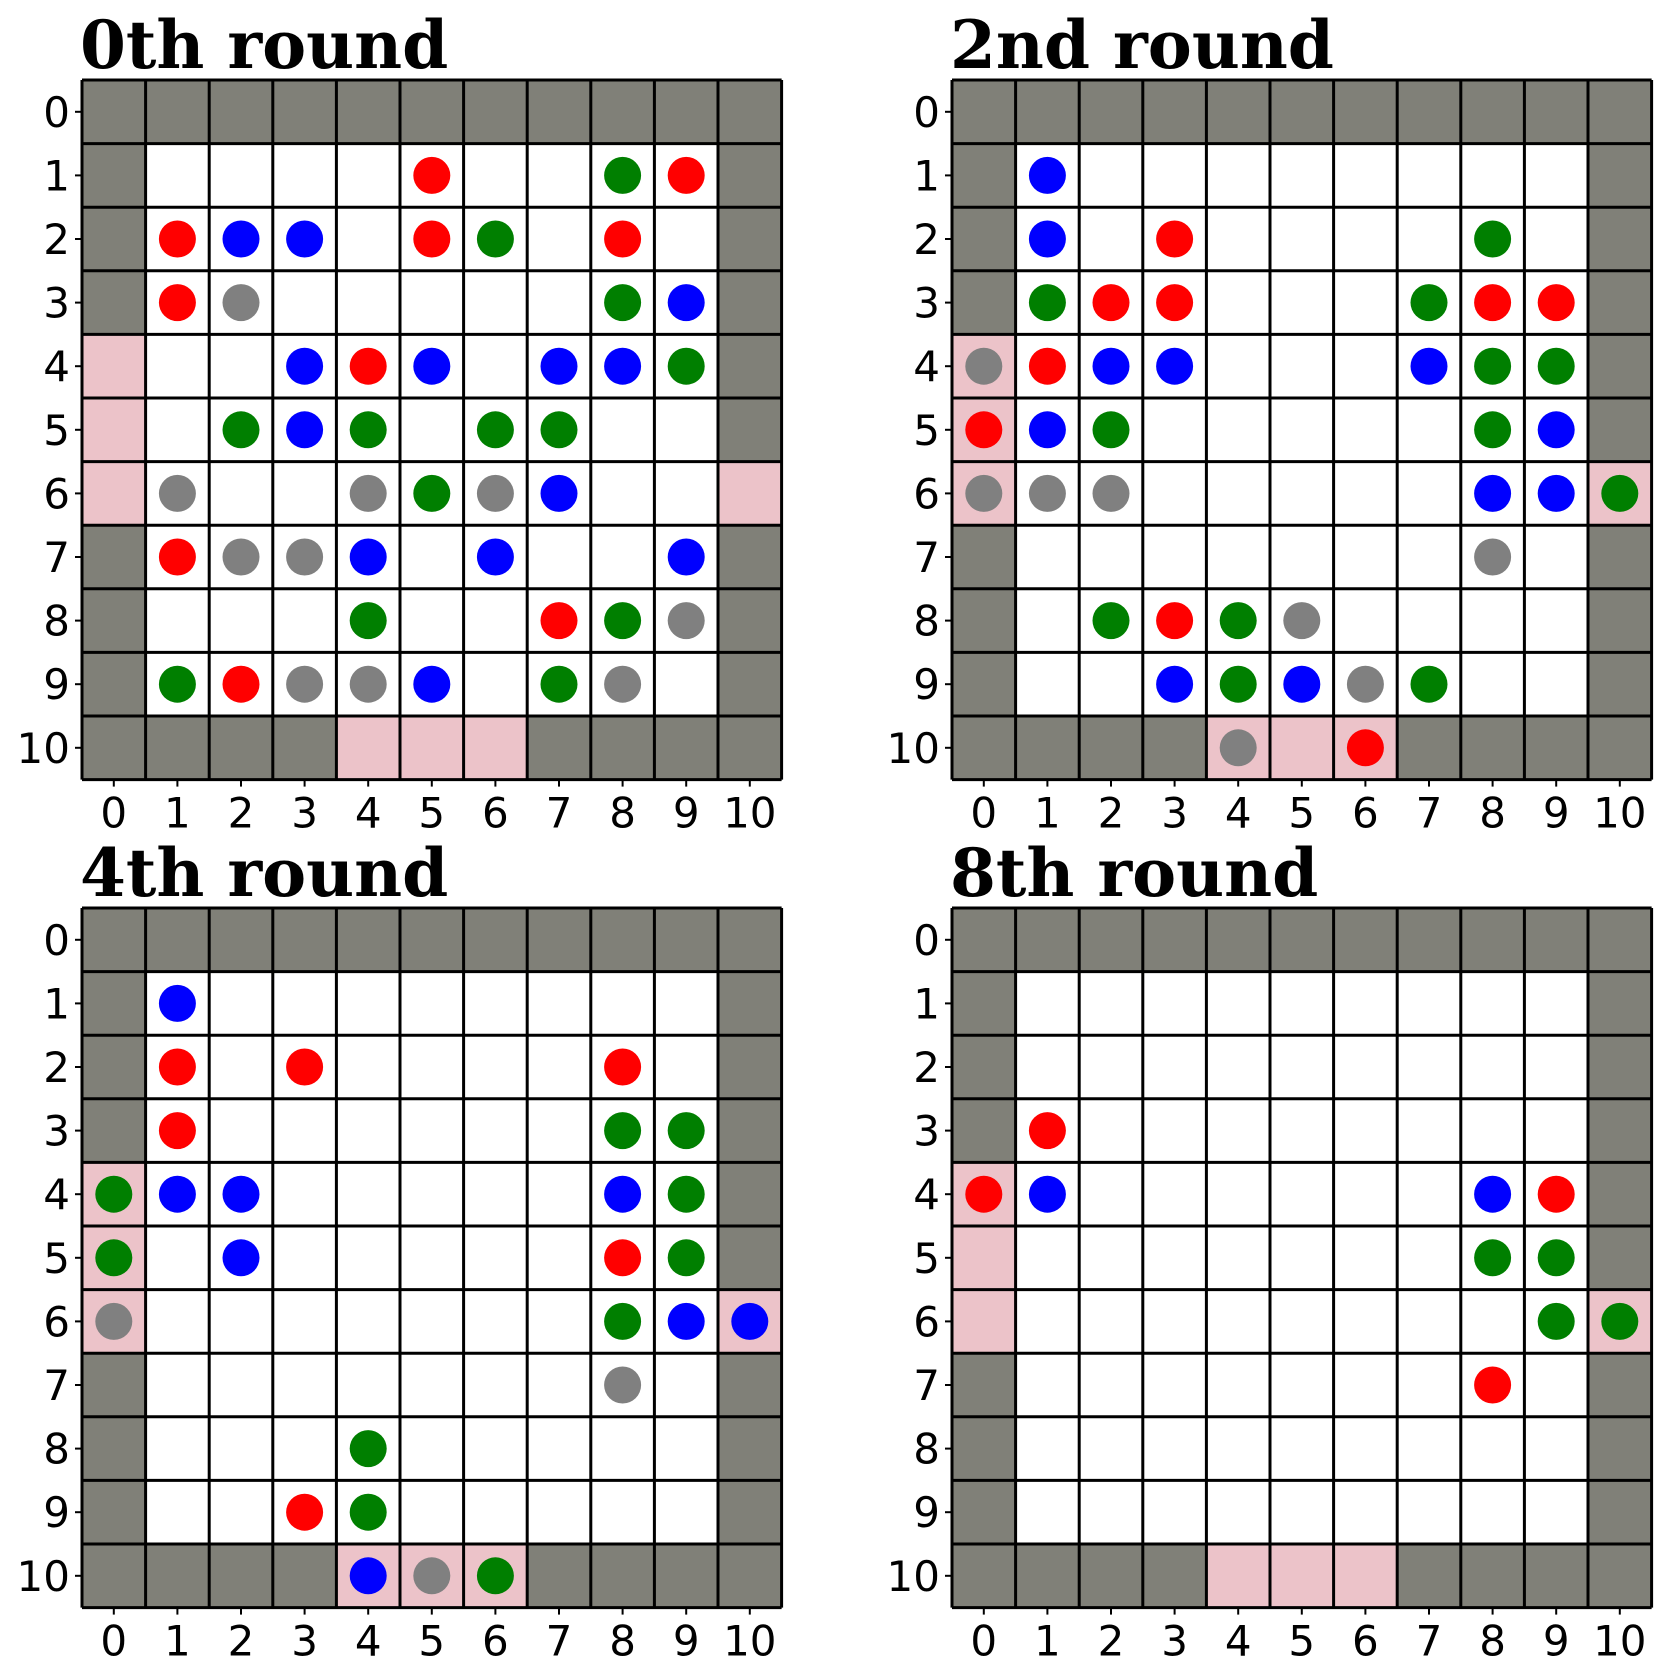 The image size is (1660, 1664). What do you see at coordinates (304, 1640) in the screenshot?
I see `x-tick-label: 3` at bounding box center [304, 1640].